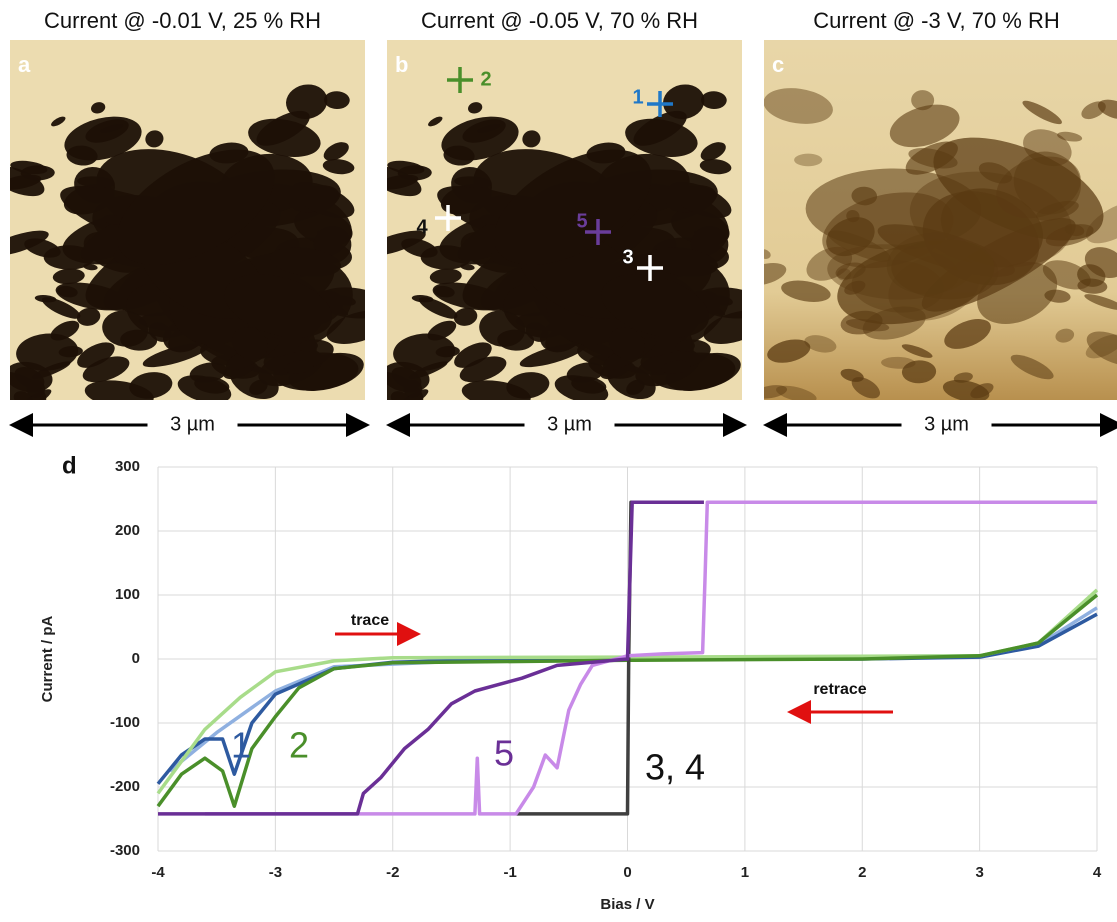  What do you see at coordinates (778, 64) in the screenshot?
I see `panel-label: c` at bounding box center [778, 64].